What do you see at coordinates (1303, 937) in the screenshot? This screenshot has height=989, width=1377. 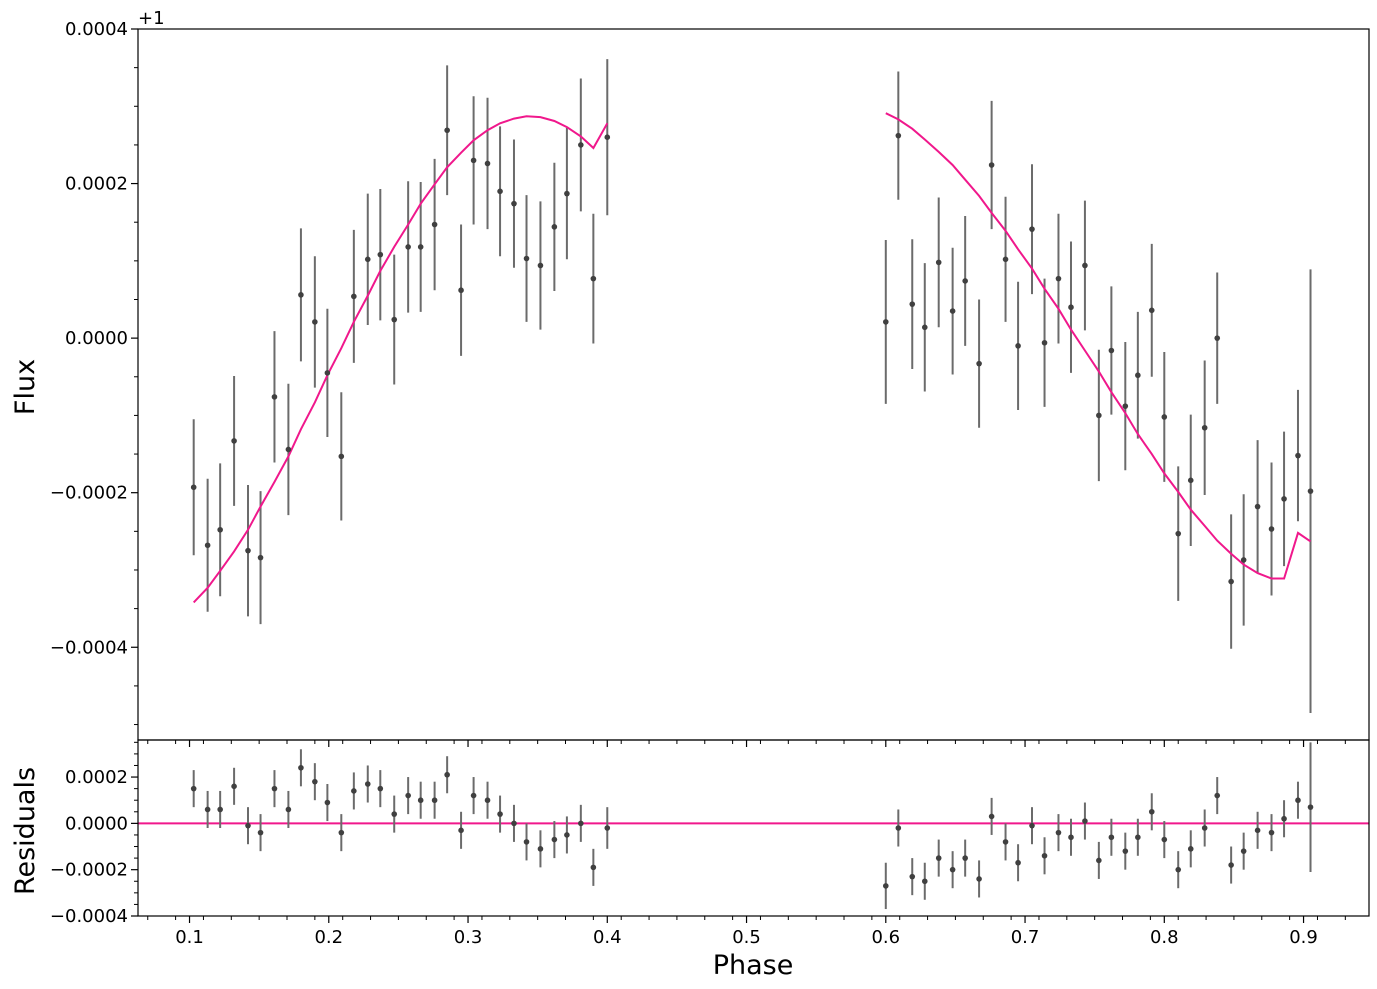 I see `phase-x-tick-label: 0.9` at bounding box center [1303, 937].